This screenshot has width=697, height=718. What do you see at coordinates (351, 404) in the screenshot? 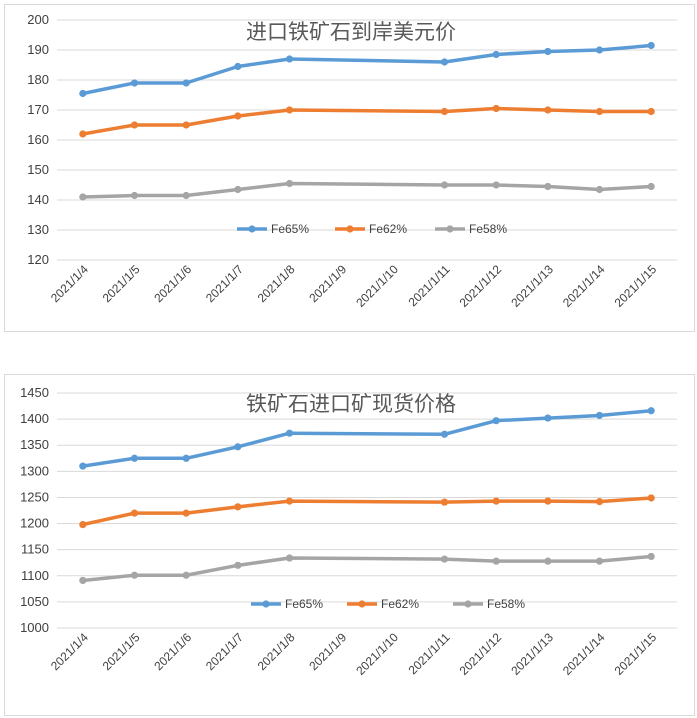
I see `chart-title: 铁矿石进口矿现货价格` at bounding box center [351, 404].